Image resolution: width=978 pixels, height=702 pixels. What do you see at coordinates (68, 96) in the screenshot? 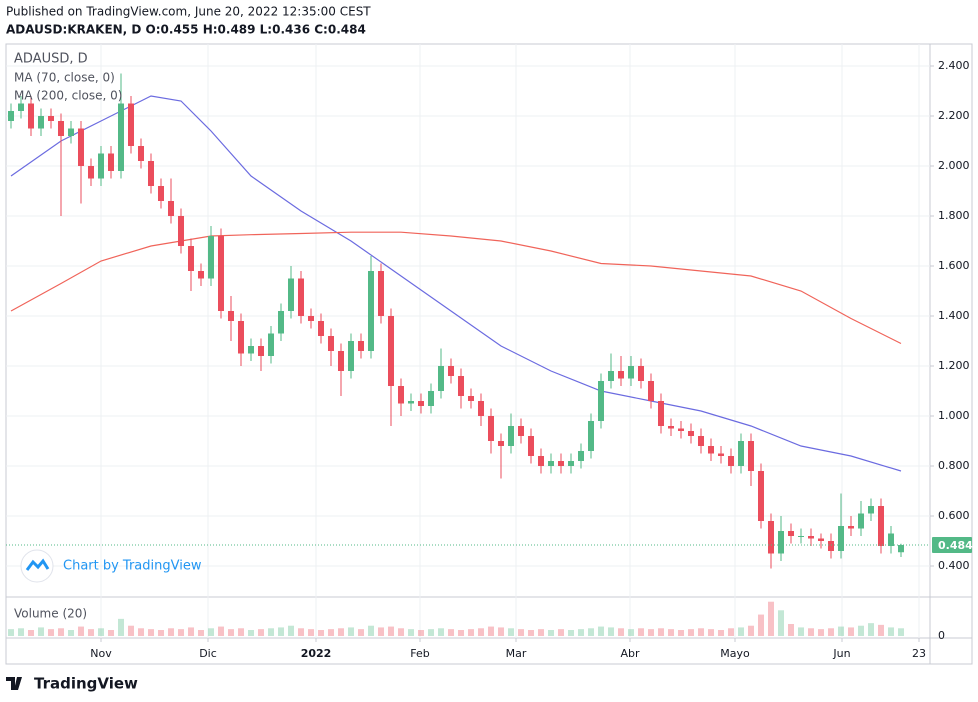
I see `legend-entry: MA (200, close, 0)` at bounding box center [68, 96].